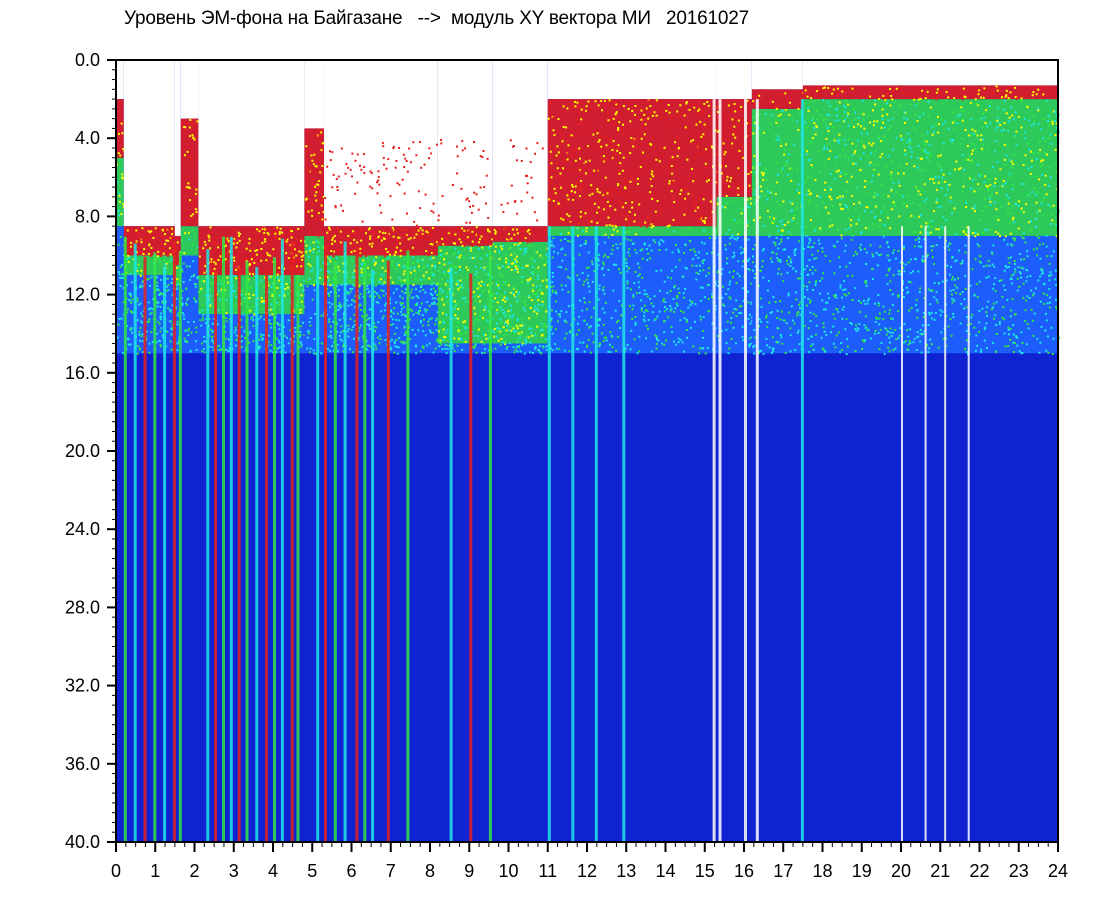 The image size is (1096, 900). Describe the element at coordinates (783, 871) in the screenshot. I see `x-tick-label: 17` at that location.